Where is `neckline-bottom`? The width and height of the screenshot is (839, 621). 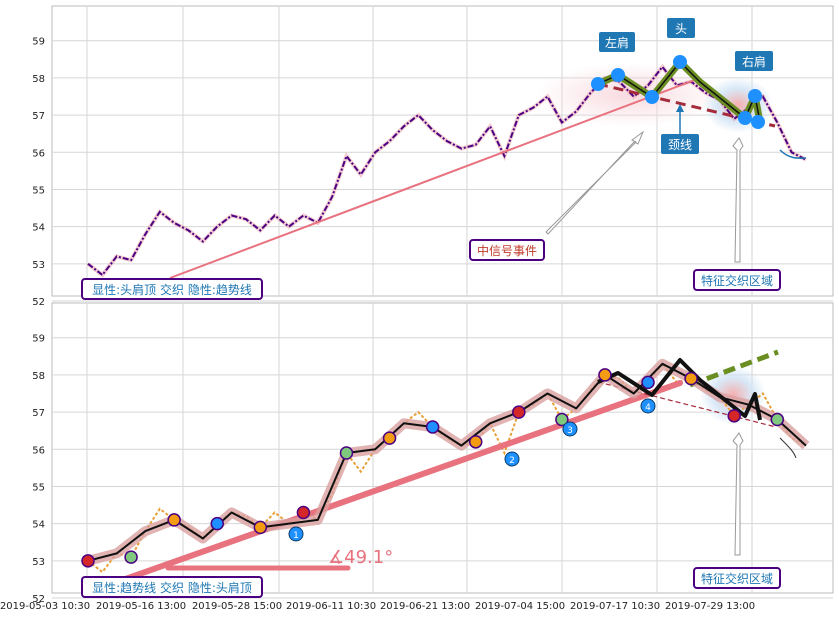 neckline-bottom is located at coordinates (687, 404).